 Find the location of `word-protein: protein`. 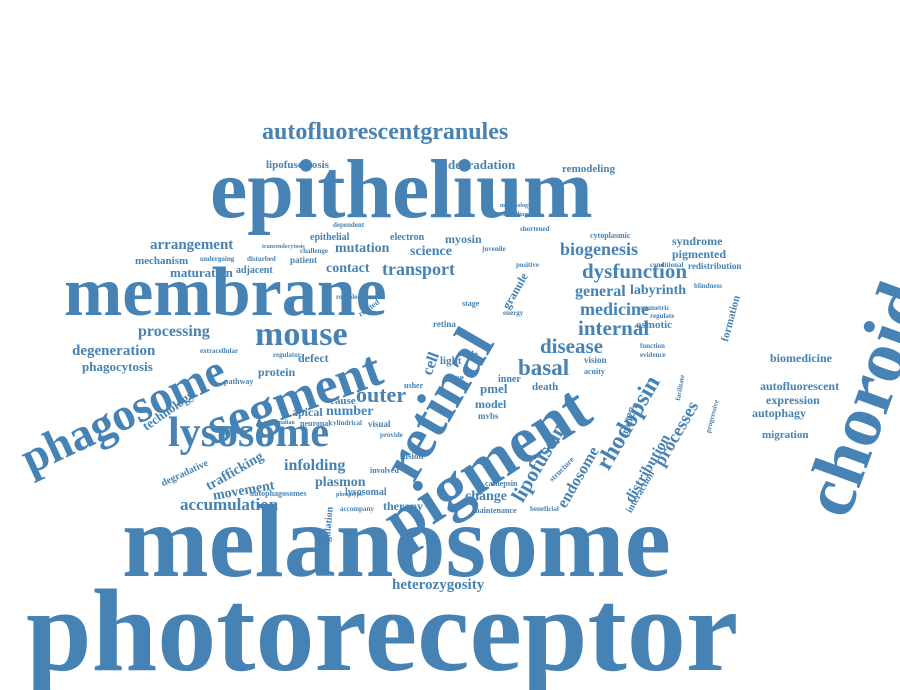

word-protein: protein is located at coordinates (277, 372).